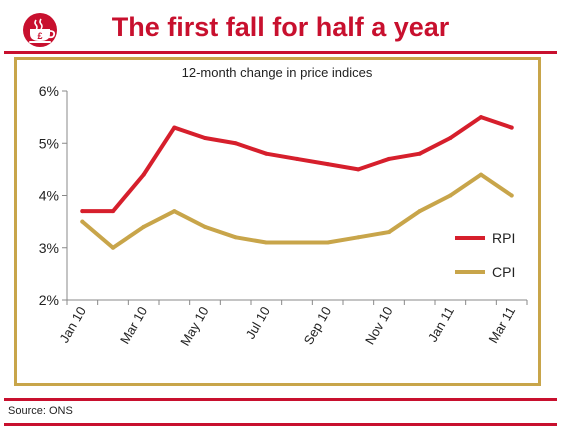  Describe the element at coordinates (49, 91) in the screenshot. I see `y-tick-label: 6%` at that location.